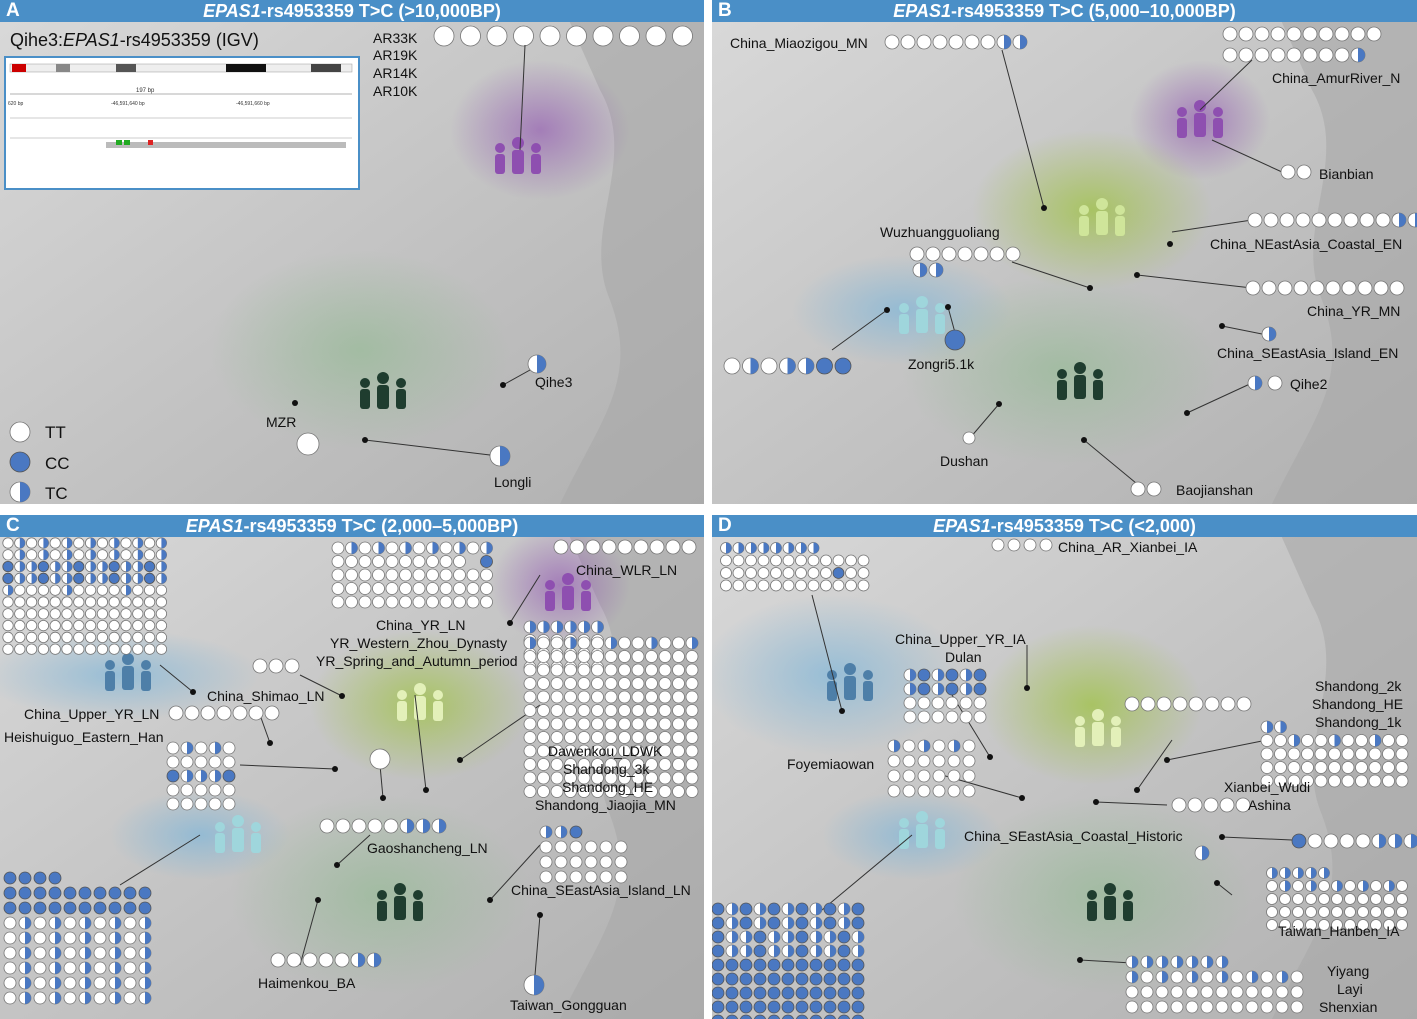  Describe the element at coordinates (128, 672) in the screenshot. I see `people-icon-blue` at that location.